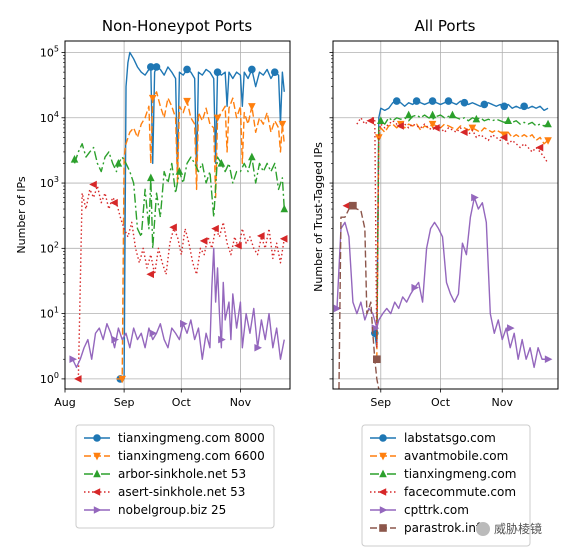 The image size is (570, 554). I want to click on legend-label: labstatsgo.com, so click(450, 438).